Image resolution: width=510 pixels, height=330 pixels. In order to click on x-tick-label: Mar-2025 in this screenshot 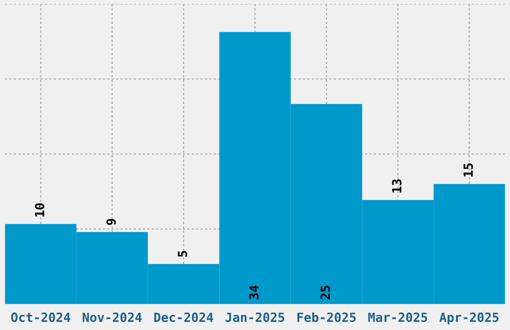, I will do `click(398, 317)`.